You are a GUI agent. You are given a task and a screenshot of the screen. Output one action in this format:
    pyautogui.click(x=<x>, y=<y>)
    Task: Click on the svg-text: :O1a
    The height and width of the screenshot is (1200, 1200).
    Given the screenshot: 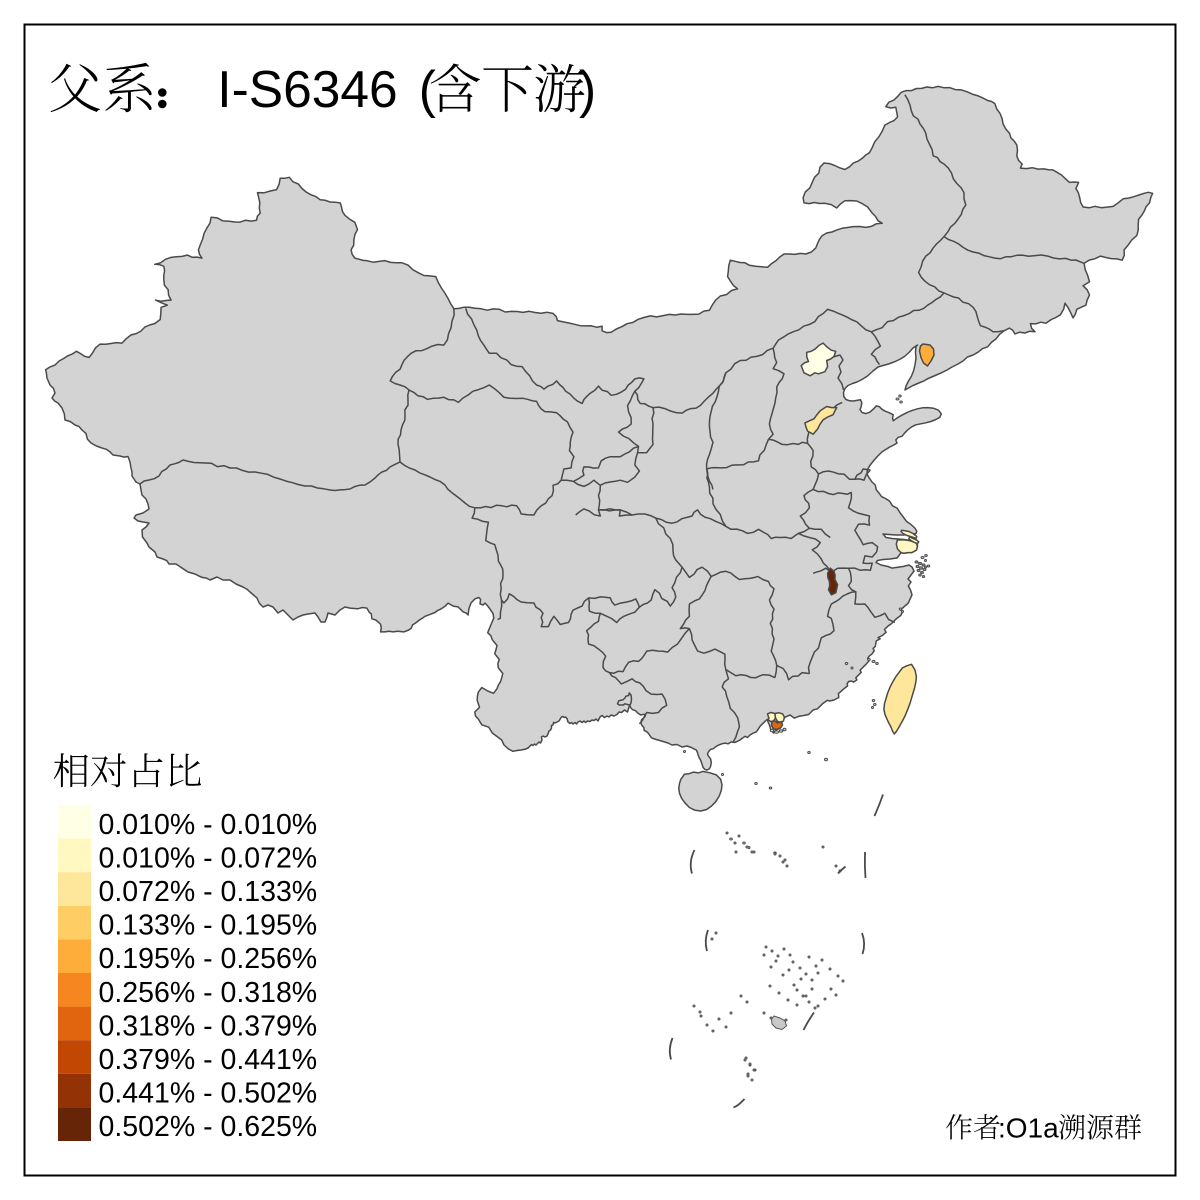 What is the action you would take?
    pyautogui.click(x=1028, y=1128)
    